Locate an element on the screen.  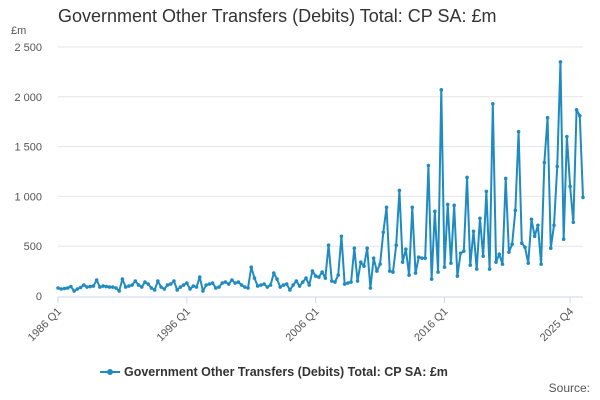
x-tick-label: 1996 Q1 is located at coordinates (174, 325).